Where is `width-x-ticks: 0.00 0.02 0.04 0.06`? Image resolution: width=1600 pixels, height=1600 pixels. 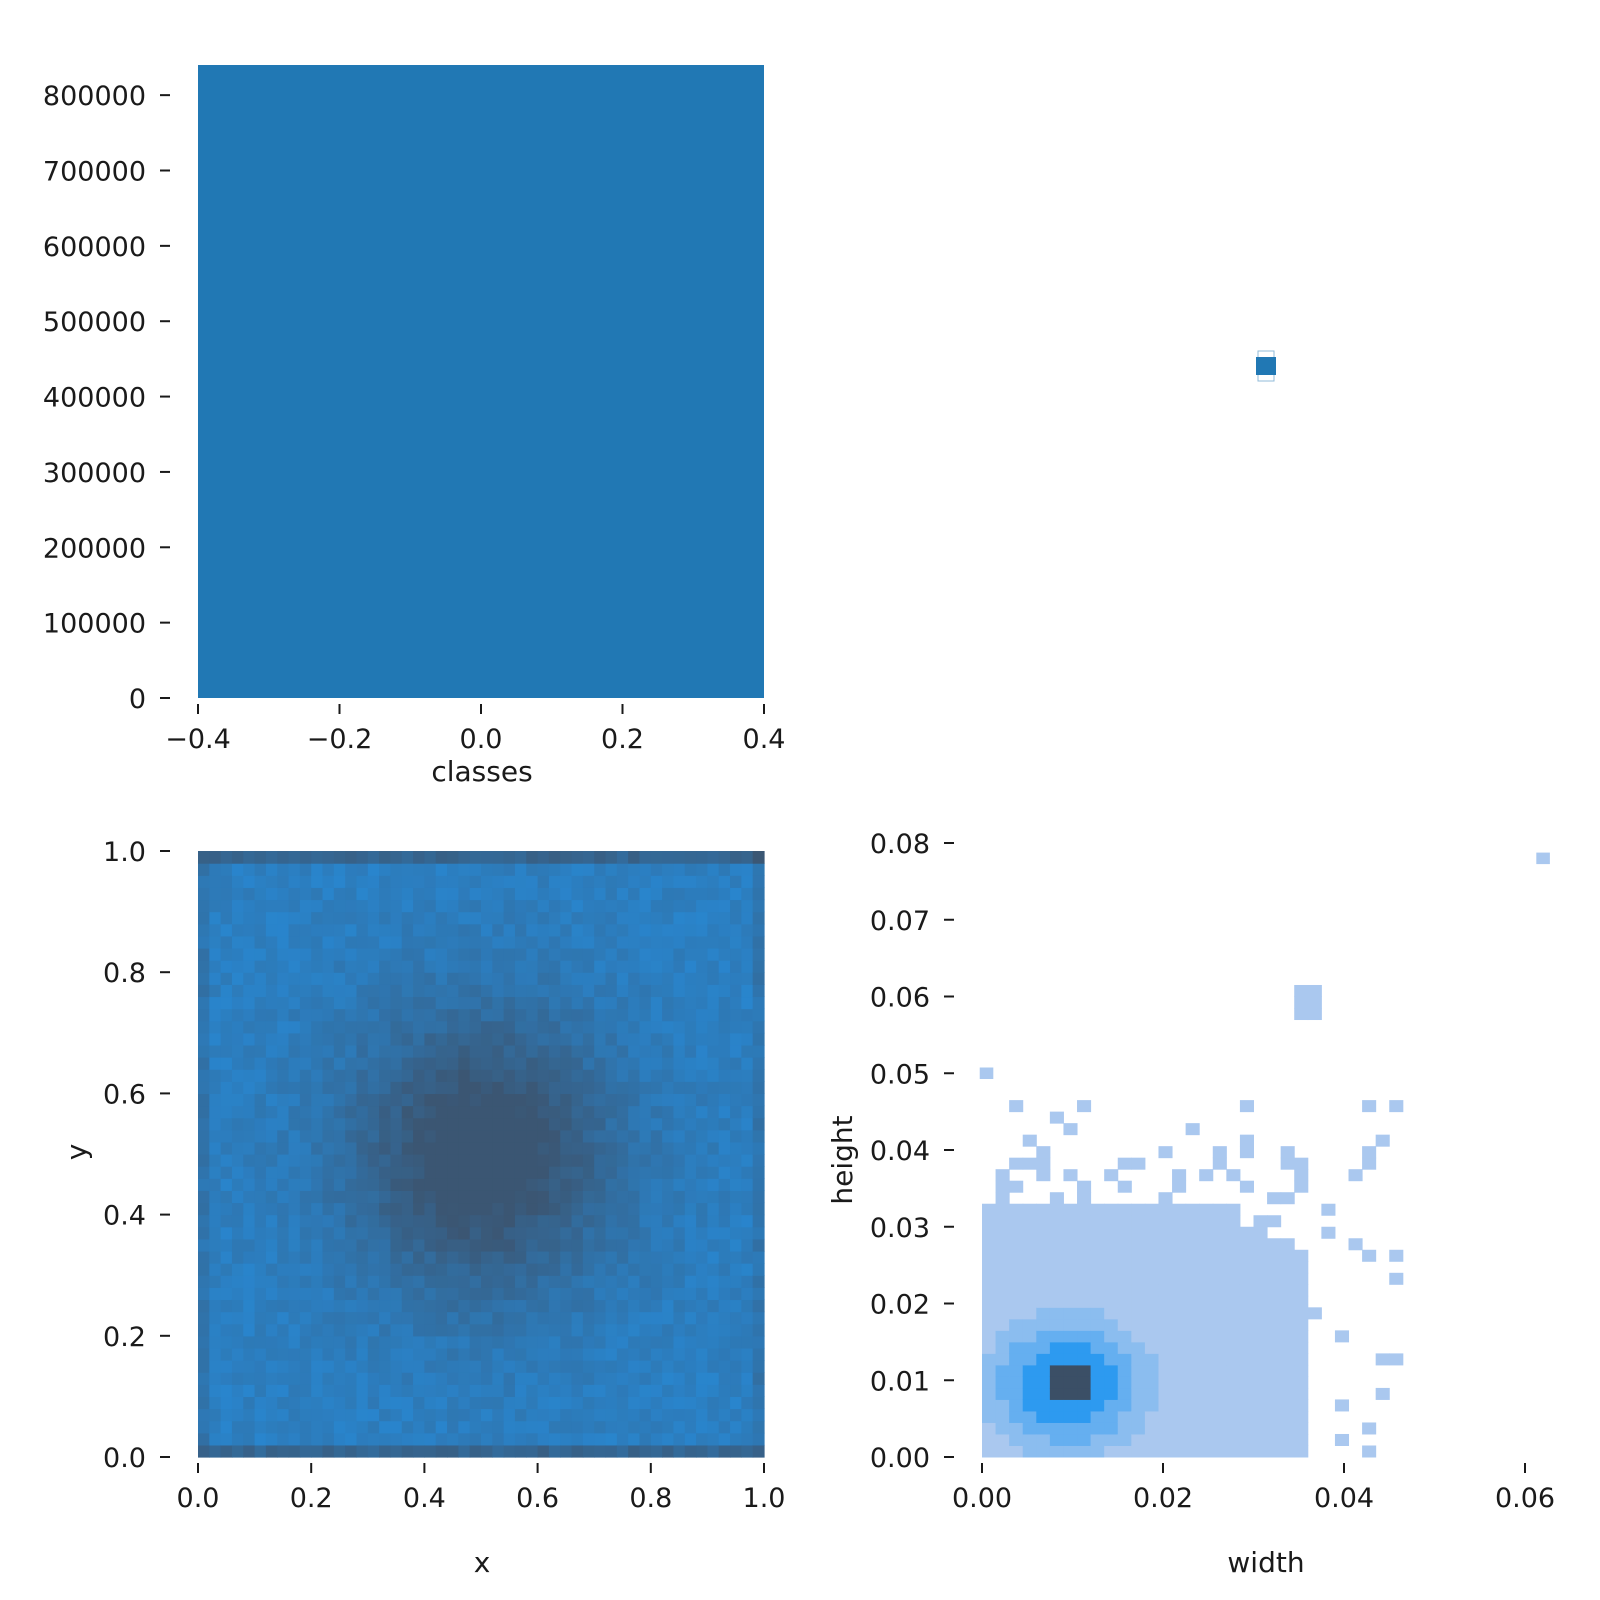
width-x-ticks: 0.00 0.02 0.04 0.06 is located at coordinates (1253, 1488).